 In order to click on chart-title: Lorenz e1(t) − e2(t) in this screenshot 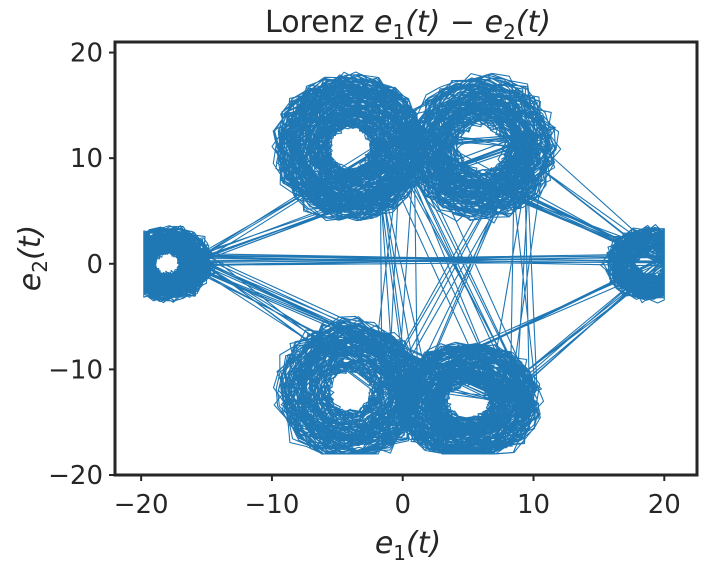, I will do `click(408, 24)`.